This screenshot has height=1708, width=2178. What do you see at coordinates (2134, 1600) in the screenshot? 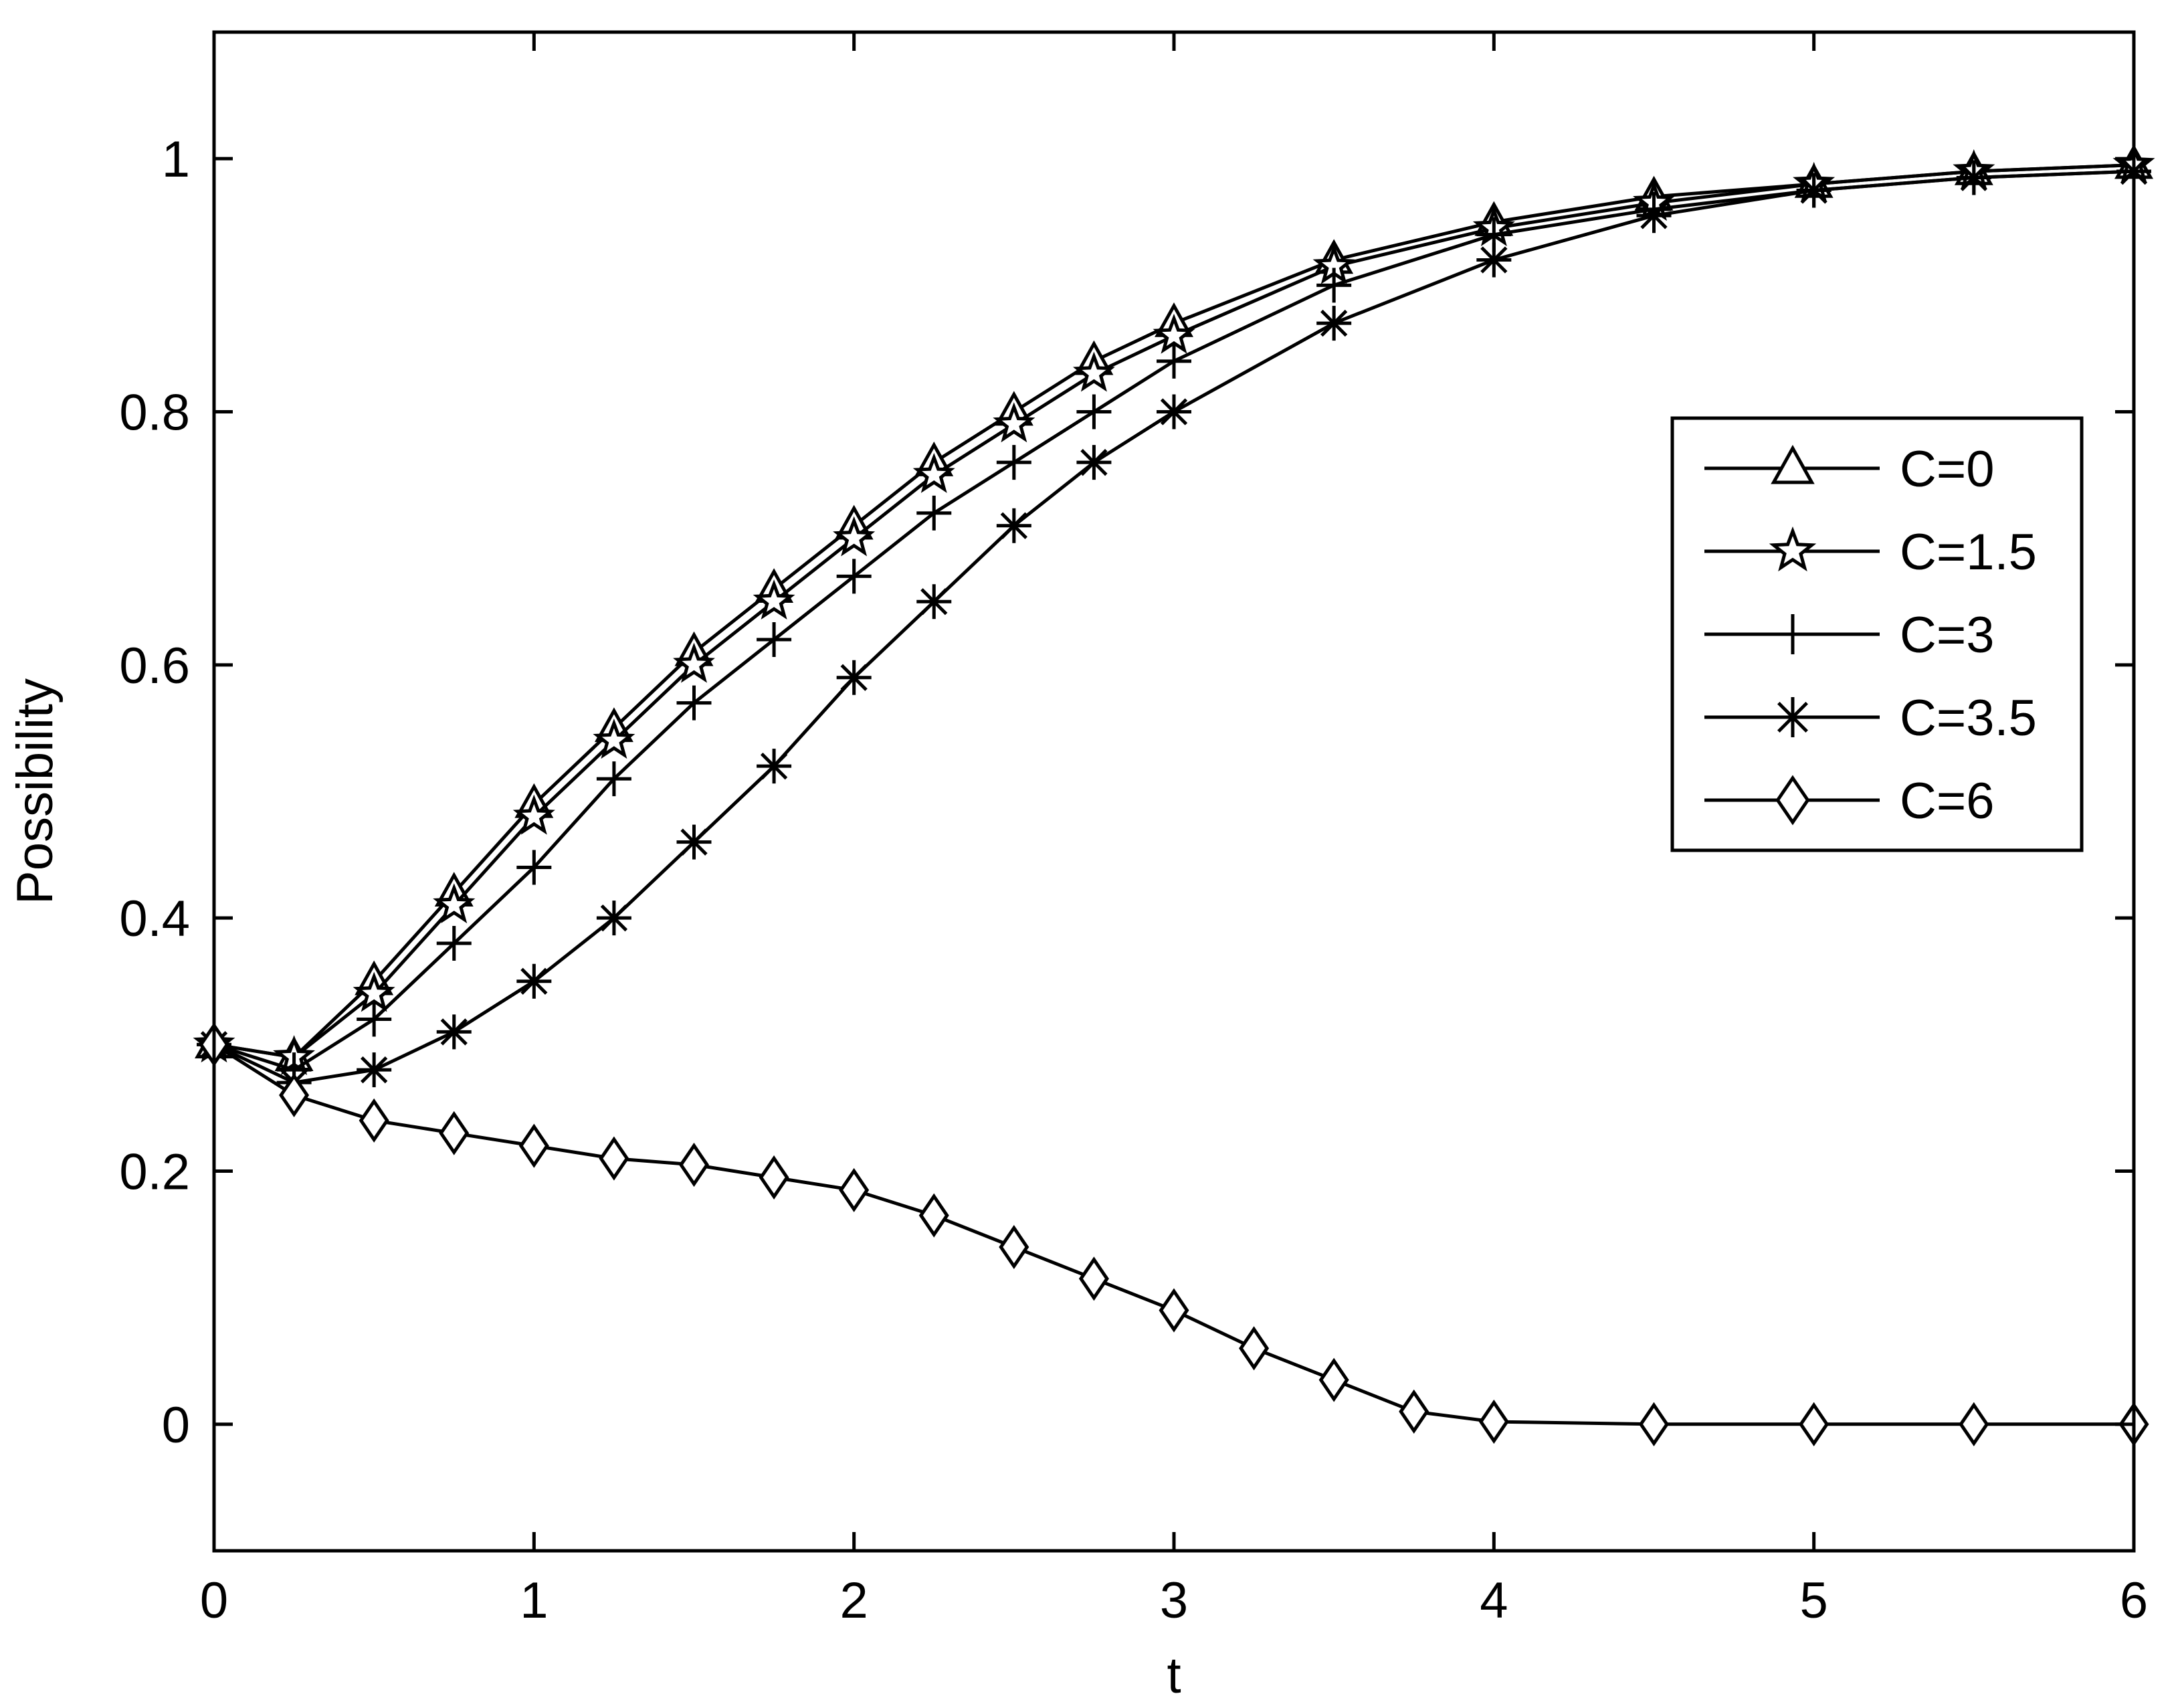
I see `x-tick-label: 6` at bounding box center [2134, 1600].